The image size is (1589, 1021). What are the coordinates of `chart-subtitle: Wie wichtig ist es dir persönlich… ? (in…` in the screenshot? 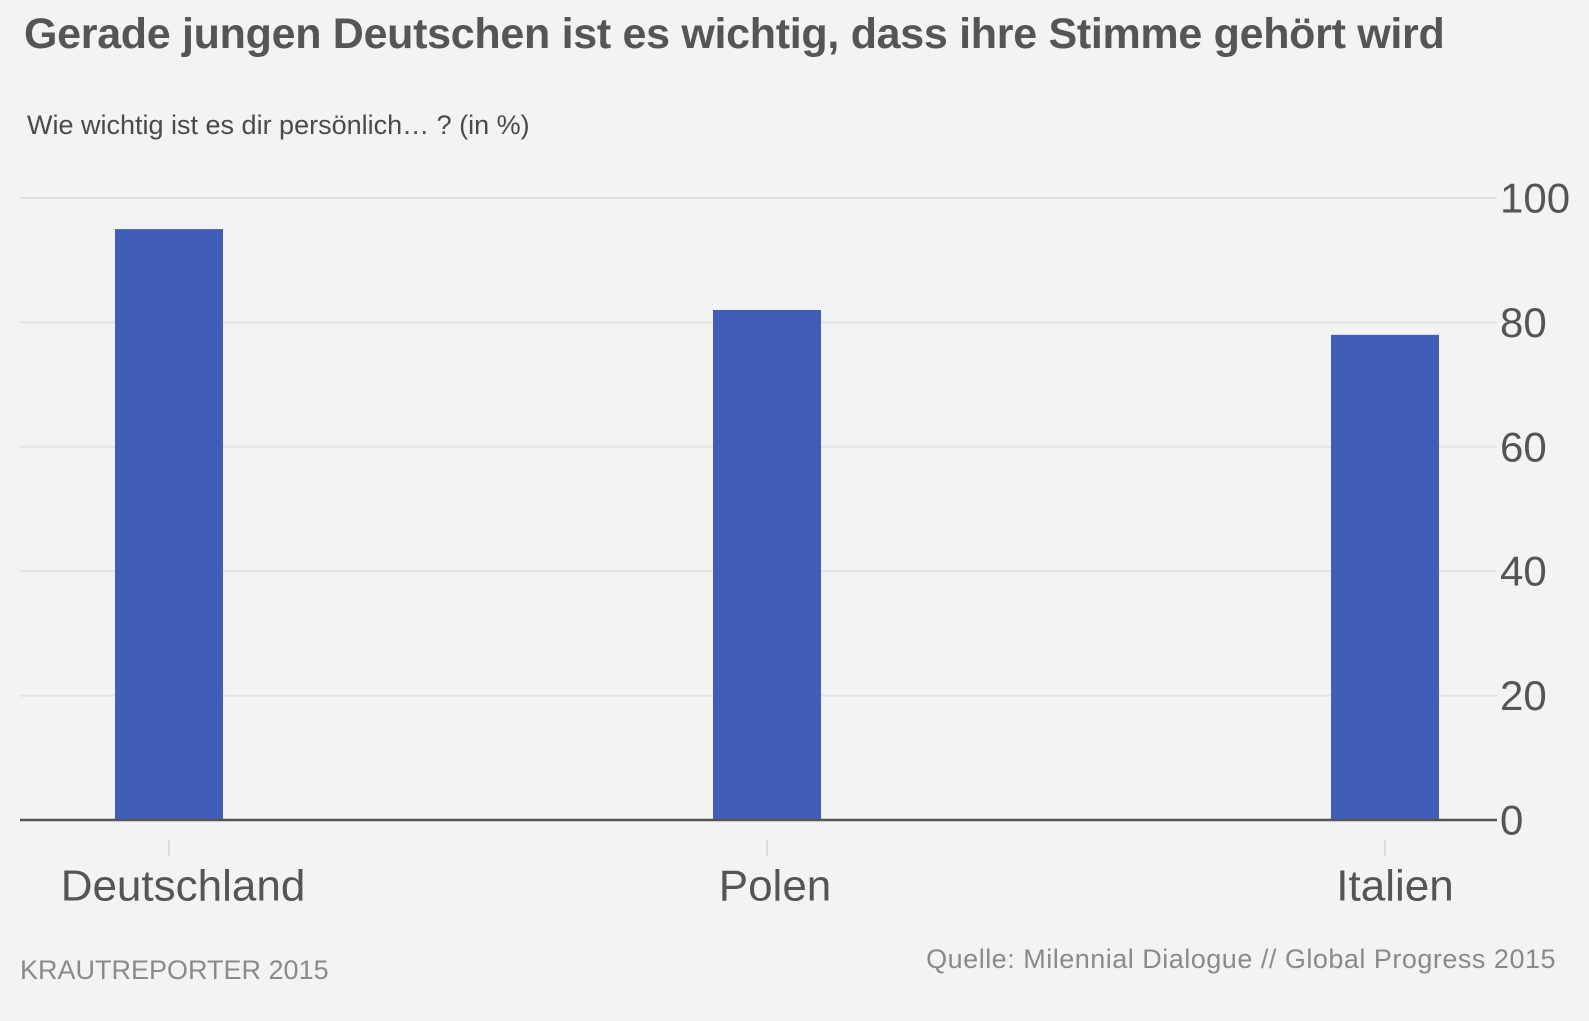 It's located at (278, 125).